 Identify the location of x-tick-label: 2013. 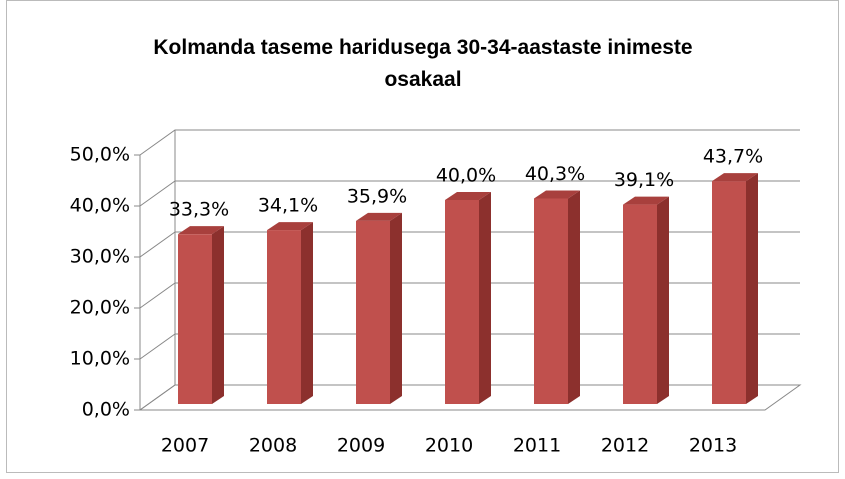
(713, 446).